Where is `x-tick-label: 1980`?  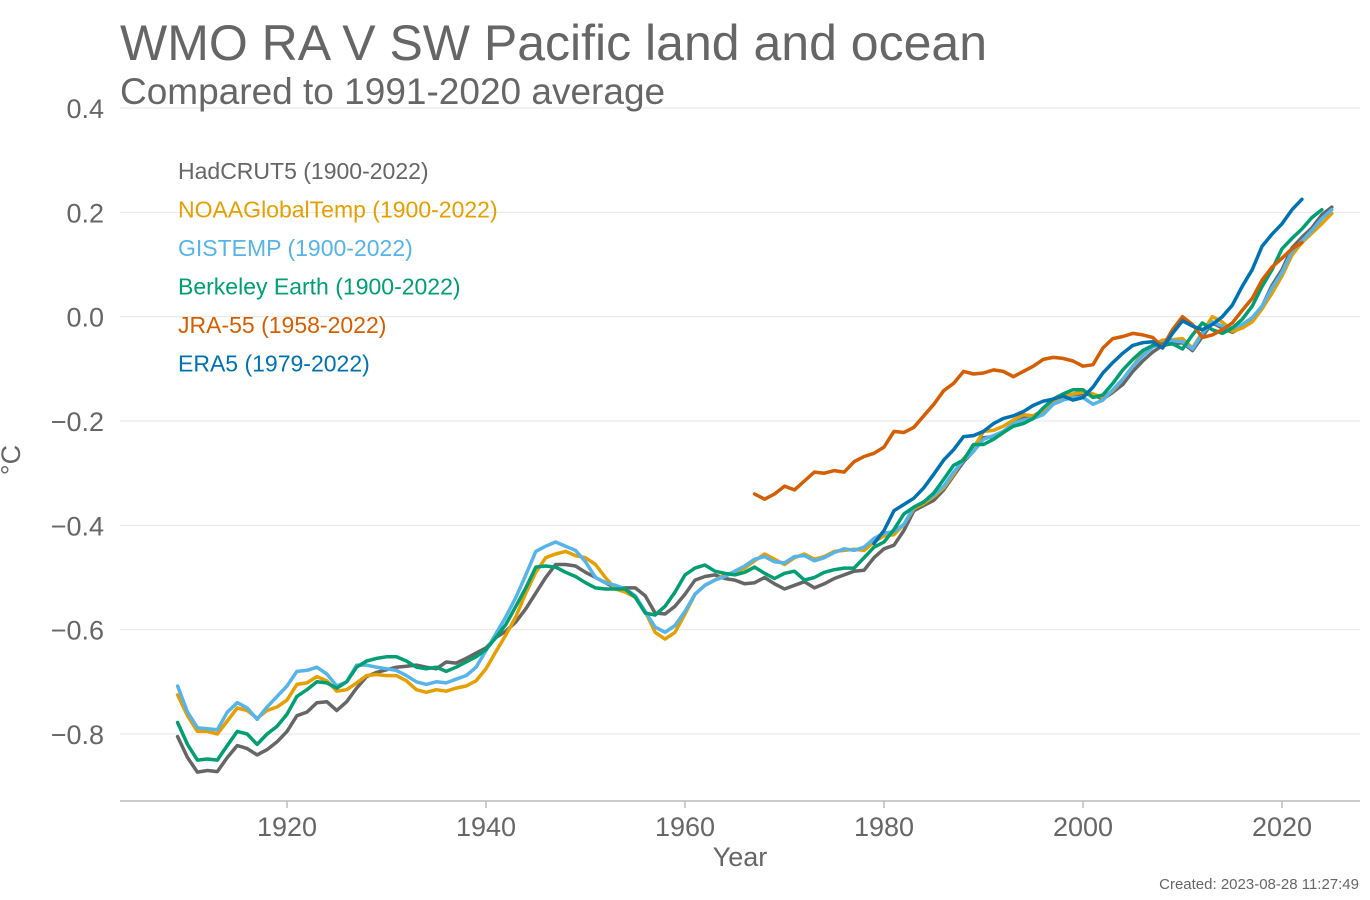
x-tick-label: 1980 is located at coordinates (884, 827).